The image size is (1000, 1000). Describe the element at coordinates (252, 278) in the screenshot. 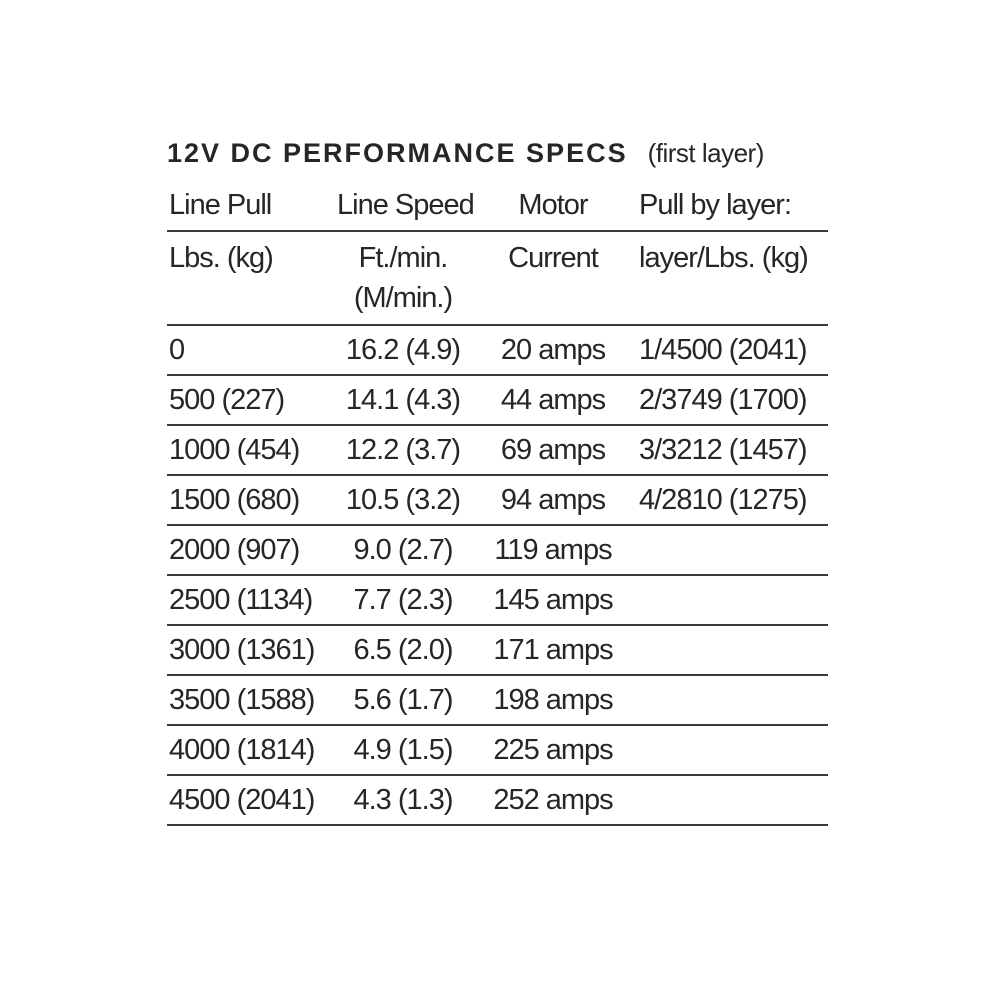

I see `unit-header-line-pull: Lbs. (kg)` at that location.